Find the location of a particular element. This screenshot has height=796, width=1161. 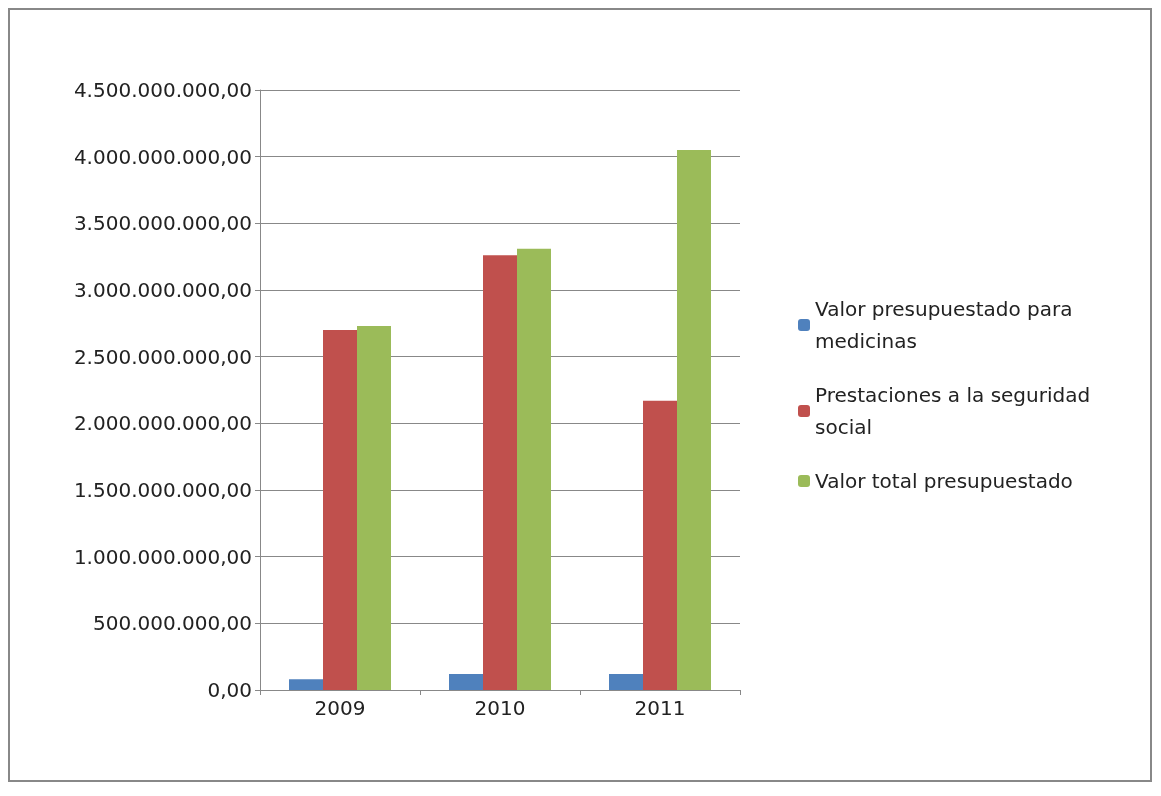

legend-label: Prestaciones a la seguridad social is located at coordinates (956, 411).